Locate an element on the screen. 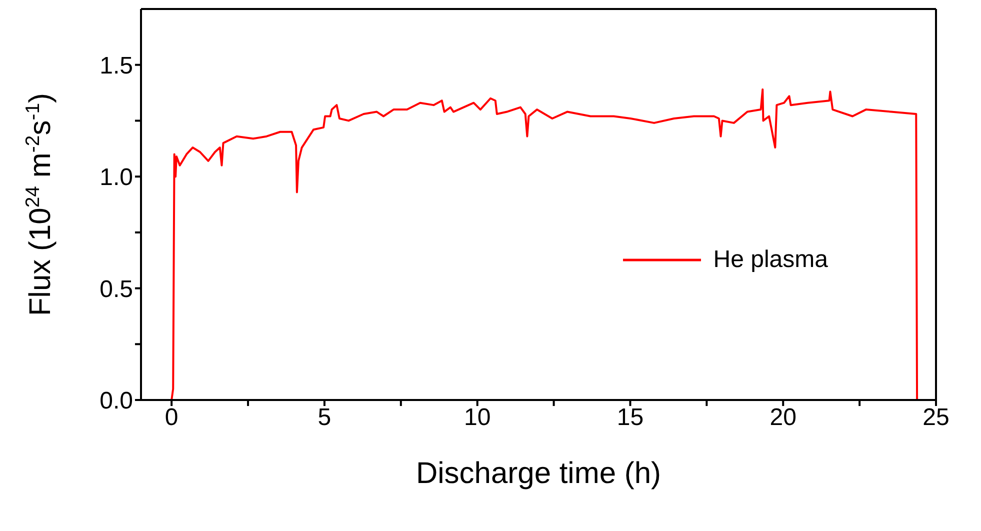 The height and width of the screenshot is (531, 981). y-tick-label: 1.5 is located at coordinates (116, 66).